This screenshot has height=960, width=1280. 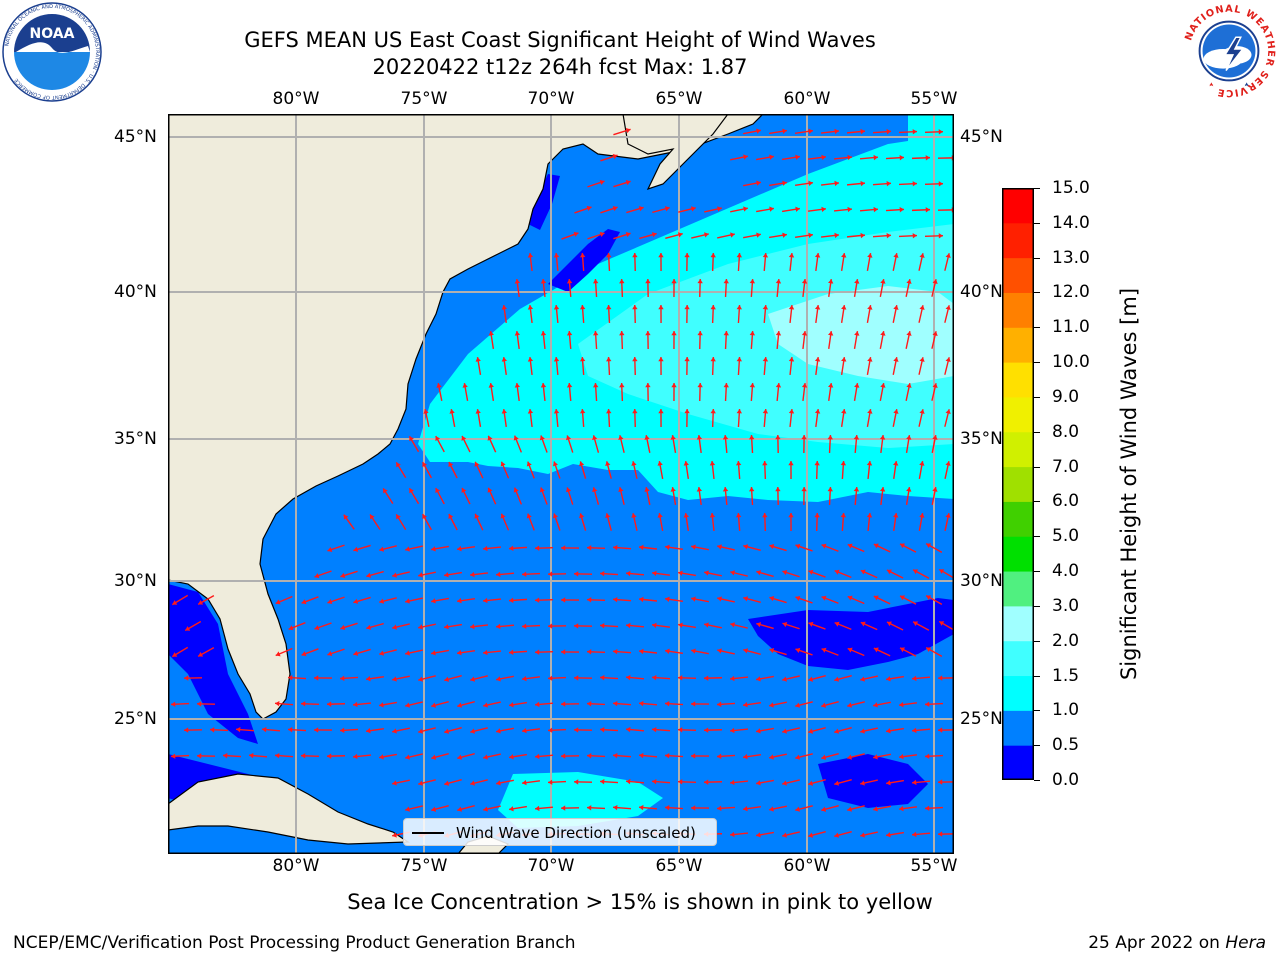 I want to click on colorbar-label: Significant Height of Wind Waves [m], so click(x=1129, y=484).